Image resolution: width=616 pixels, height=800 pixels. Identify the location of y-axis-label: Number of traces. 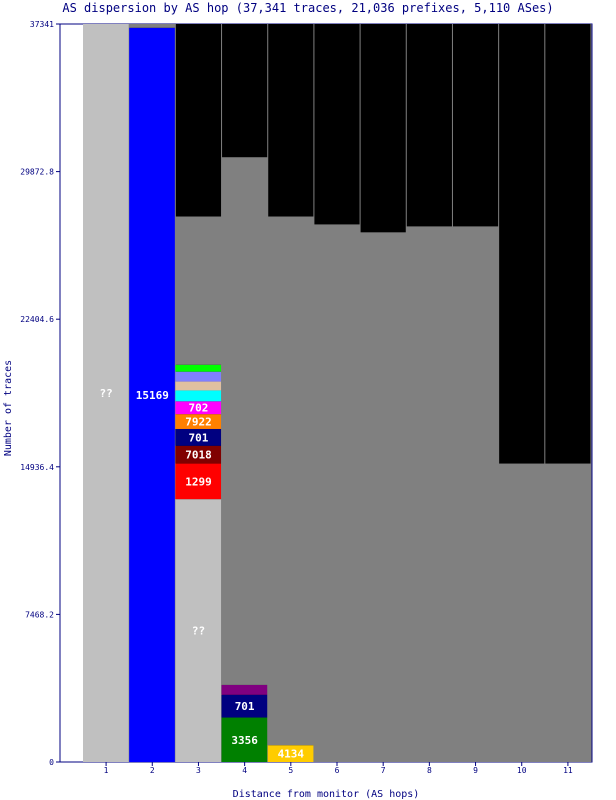
(8, 408).